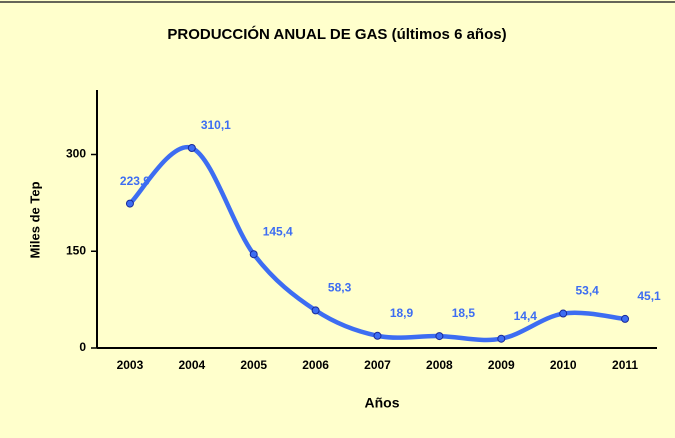  What do you see at coordinates (377, 365) in the screenshot?
I see `x-tick-label: 2007` at bounding box center [377, 365].